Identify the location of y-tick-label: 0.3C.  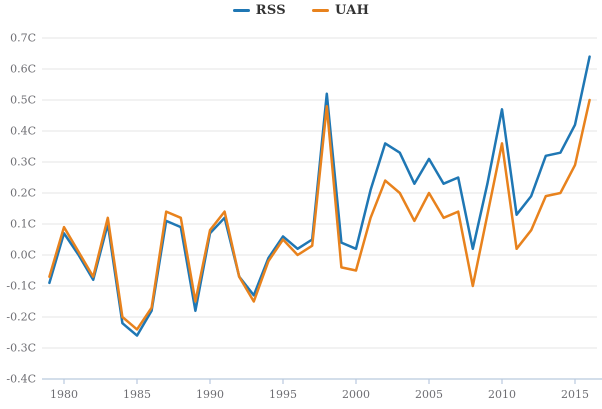
(23, 162).